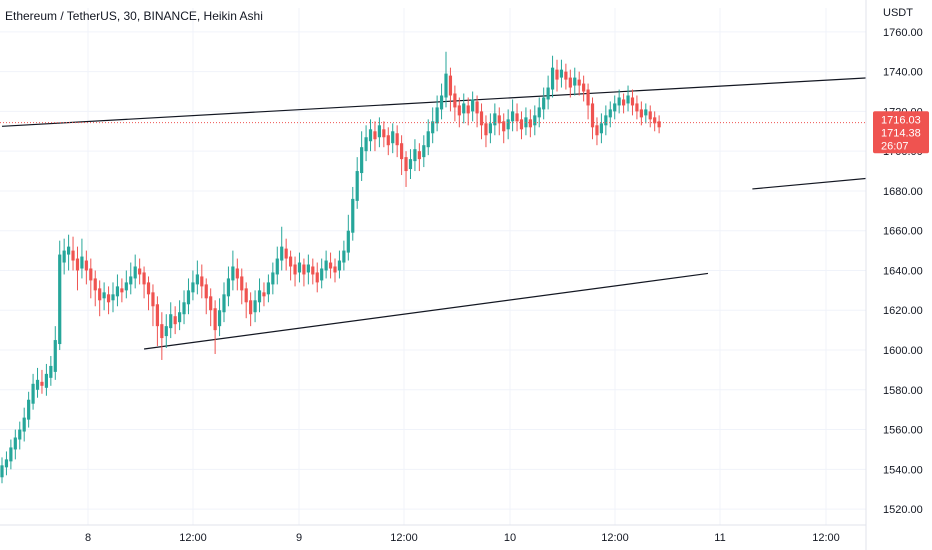 This screenshot has width=932, height=550. I want to click on price-badge-label: 1714.38, so click(901, 133).